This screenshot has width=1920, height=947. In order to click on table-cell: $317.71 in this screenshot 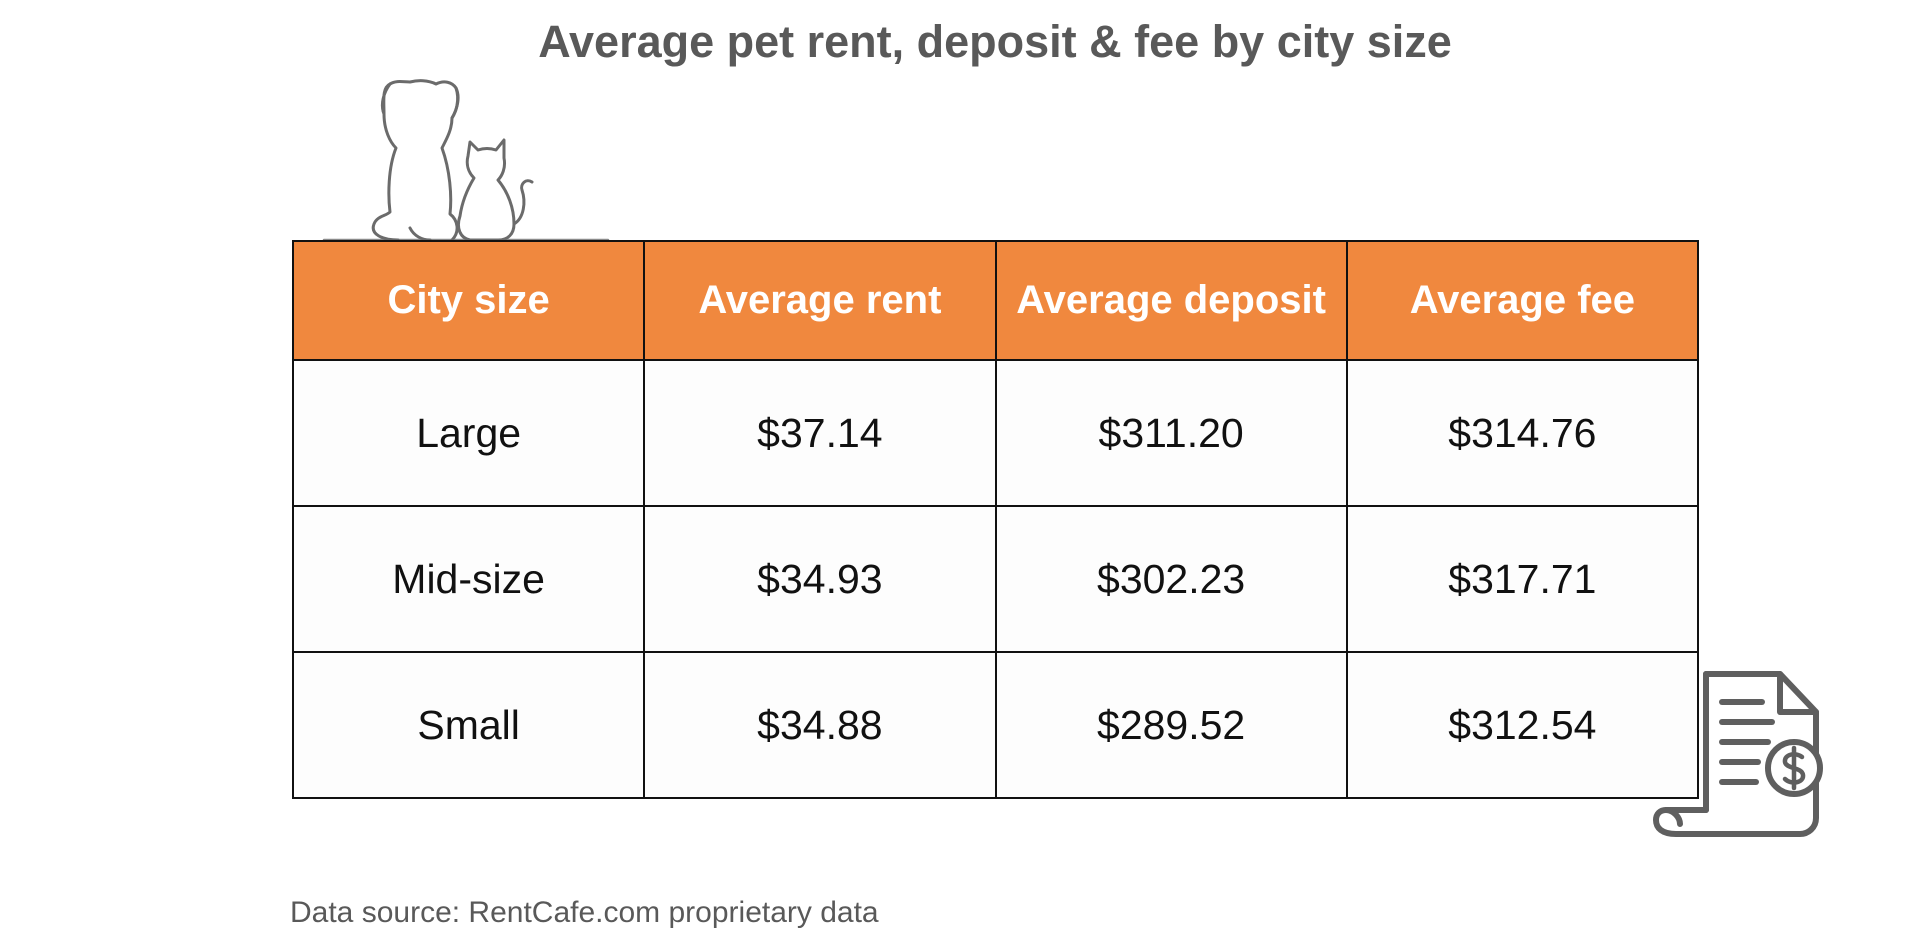, I will do `click(1522, 579)`.